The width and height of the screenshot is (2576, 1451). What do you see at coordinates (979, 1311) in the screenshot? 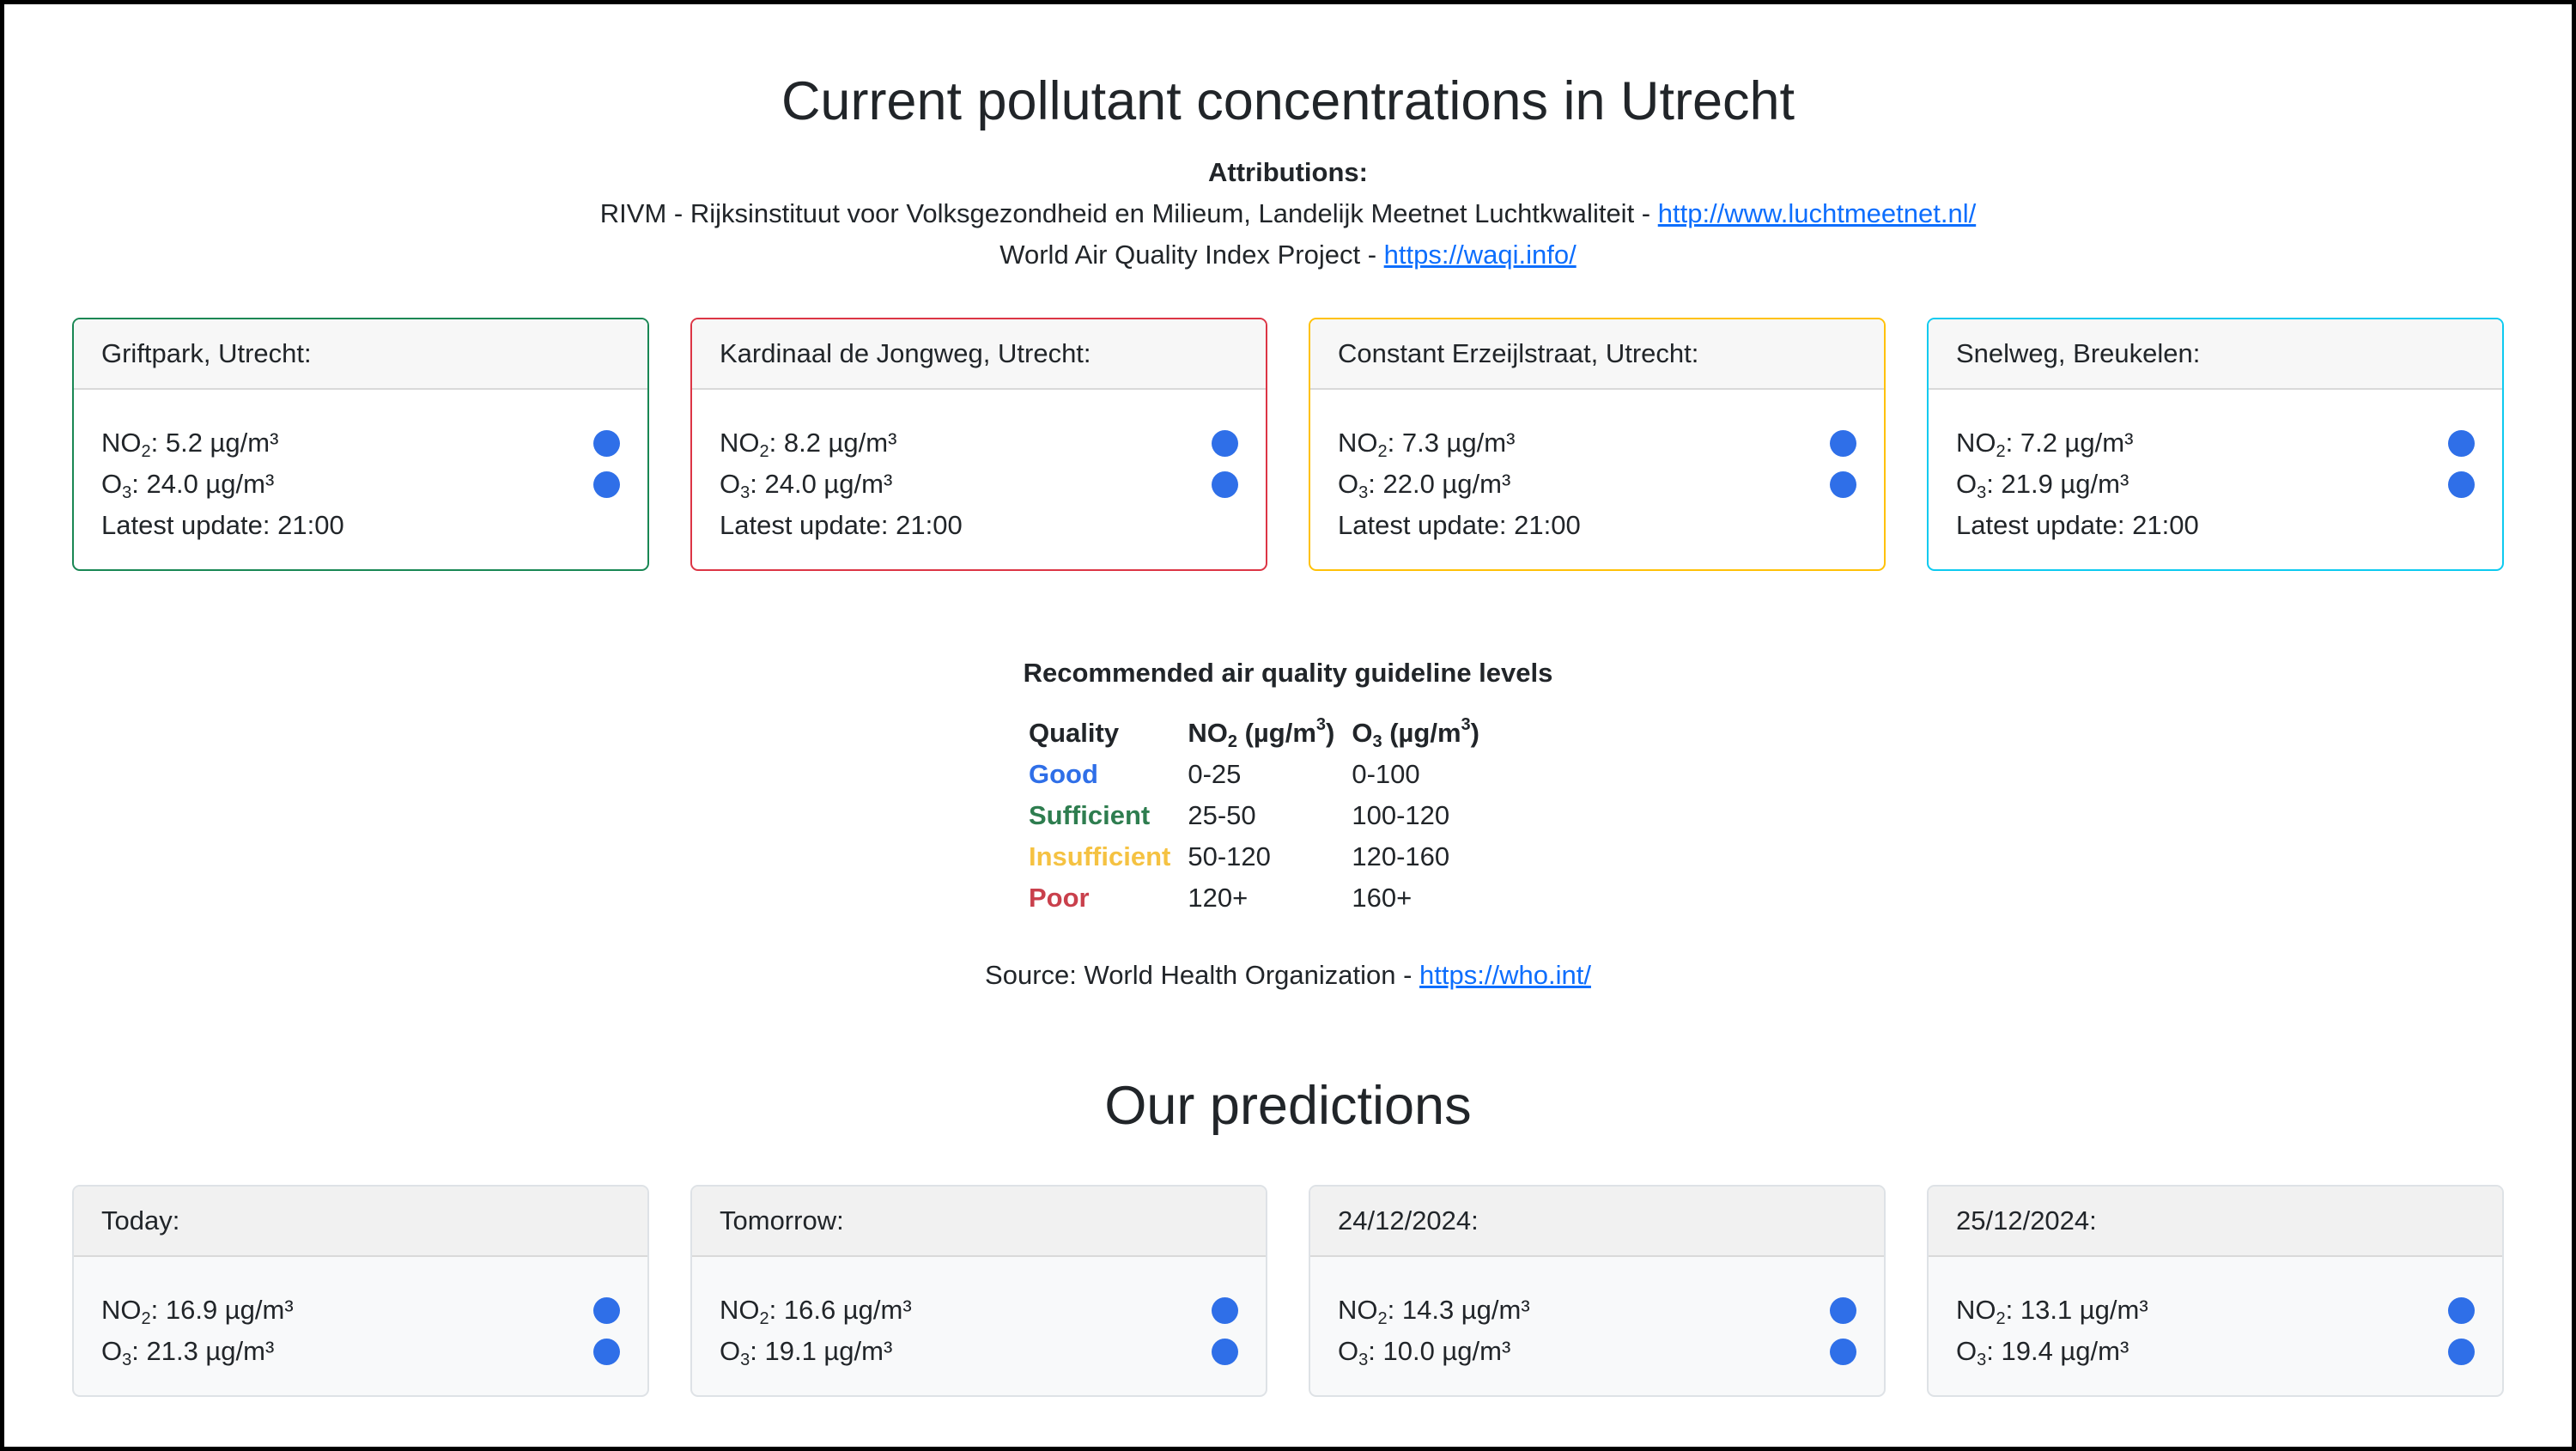
I see `no2-prediction: NO2: 16.6 µg/m³` at bounding box center [979, 1311].